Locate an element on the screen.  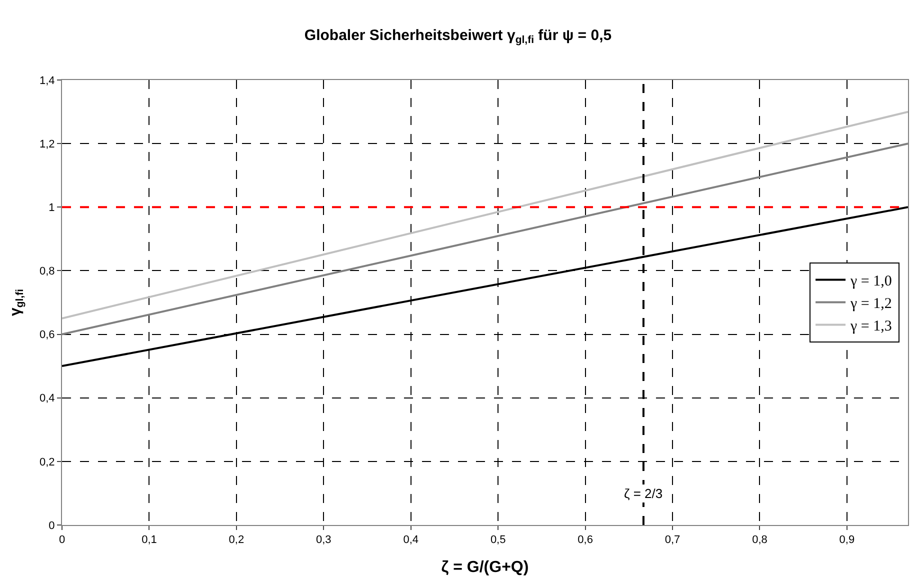
legend-label: γ = 1,2 is located at coordinates (871, 304).